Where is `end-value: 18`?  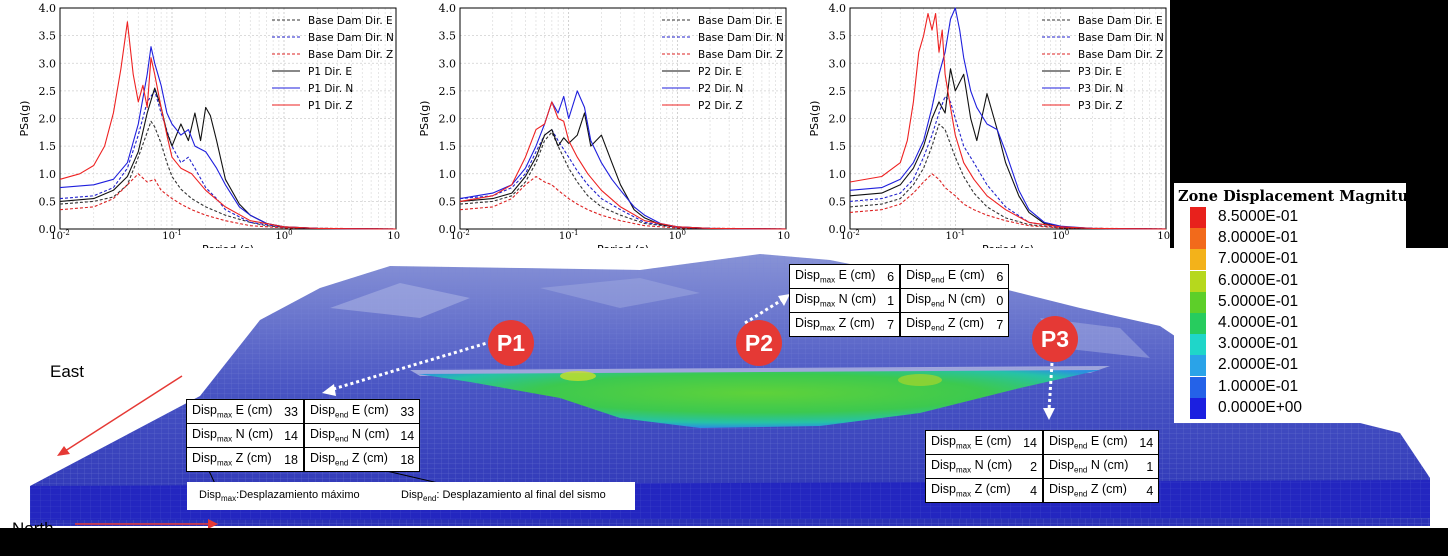
end-value: 18 is located at coordinates (407, 459).